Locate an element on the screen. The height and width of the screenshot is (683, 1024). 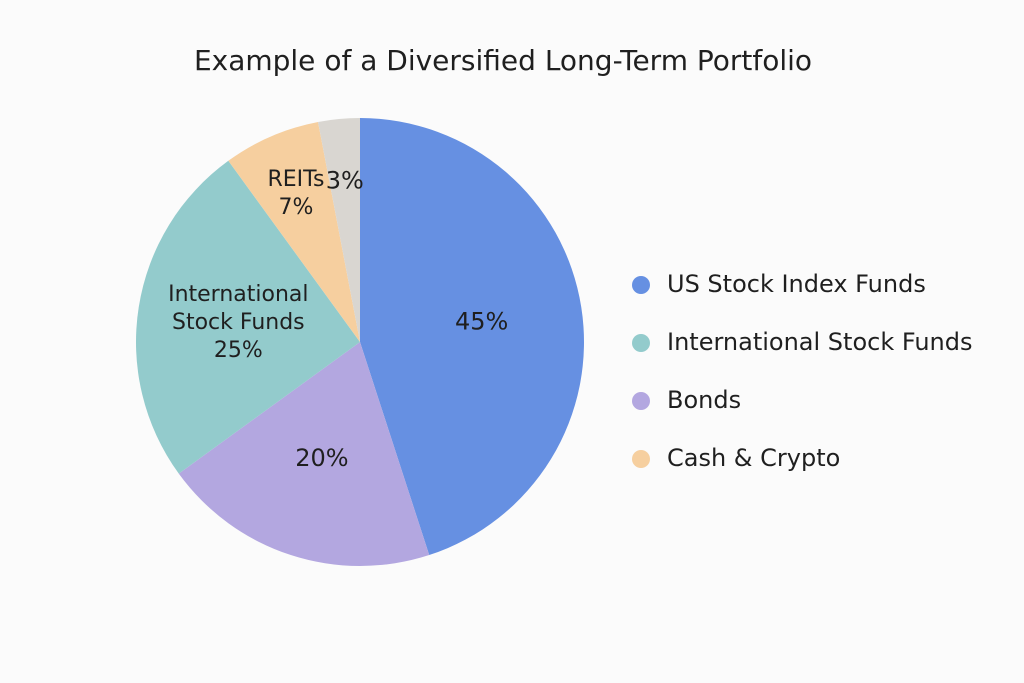
slice-value: 45% is located at coordinates (481, 322).